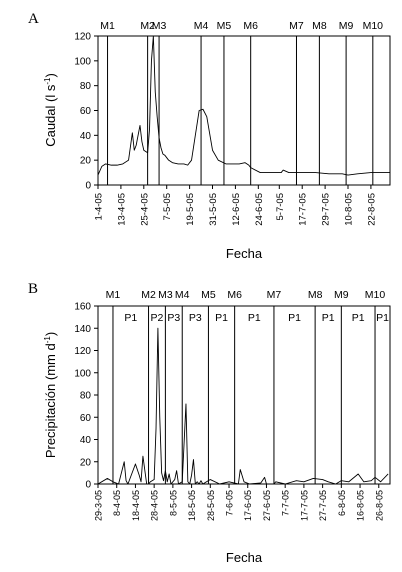 The width and height of the screenshot is (402, 572). Describe the element at coordinates (296, 26) in the screenshot. I see `marker-label-a: M7` at that location.